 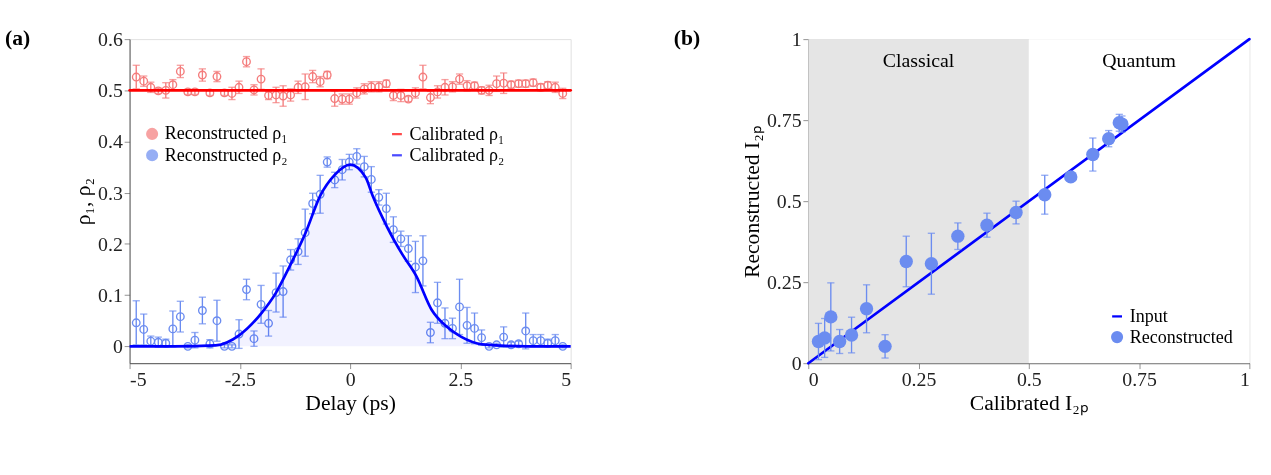 What do you see at coordinates (1029, 379) in the screenshot?
I see `x-tick-label: 0.5` at bounding box center [1029, 379].